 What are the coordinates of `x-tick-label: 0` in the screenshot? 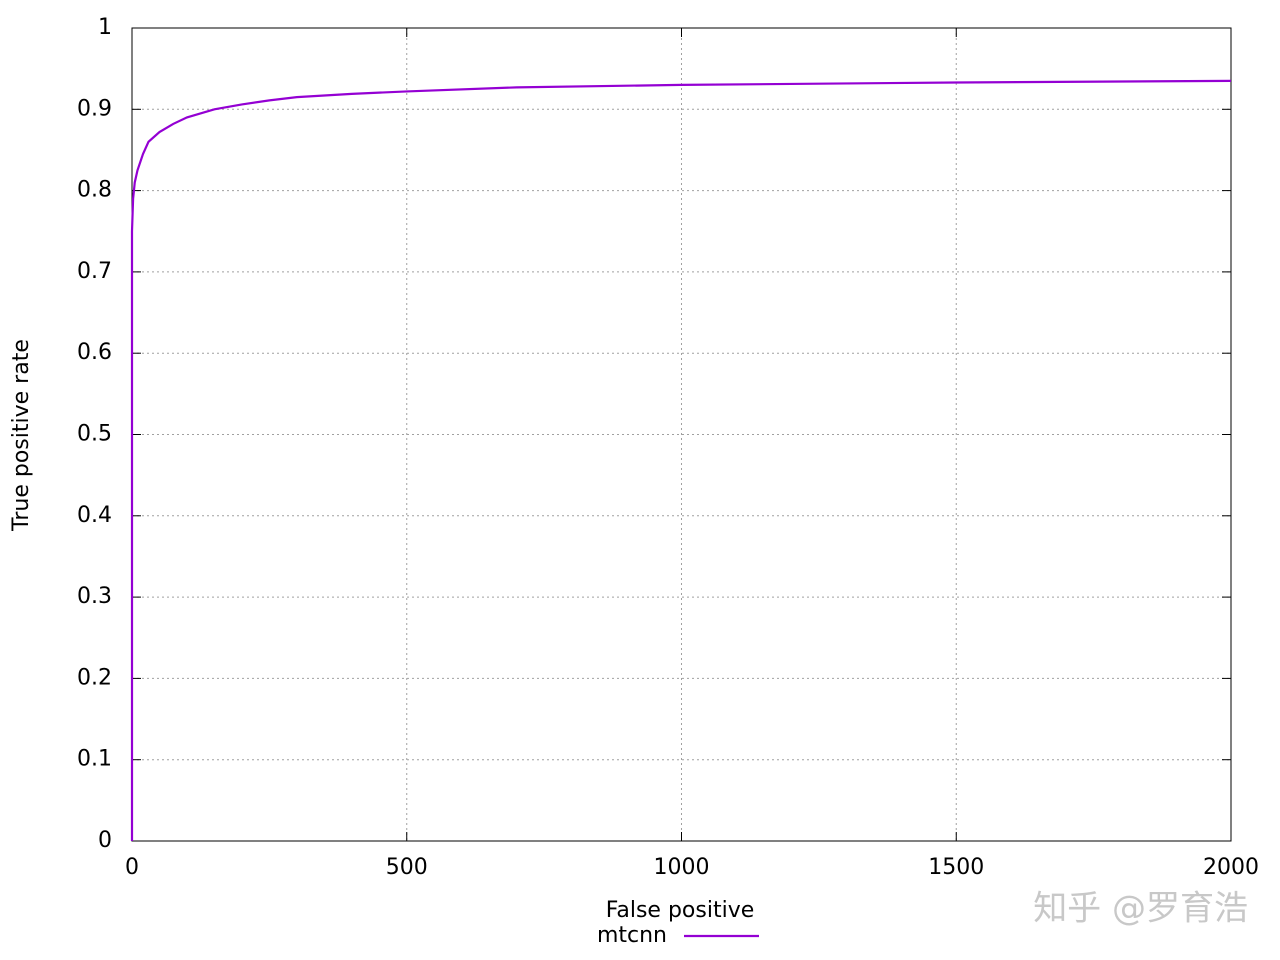 It's located at (132, 867).